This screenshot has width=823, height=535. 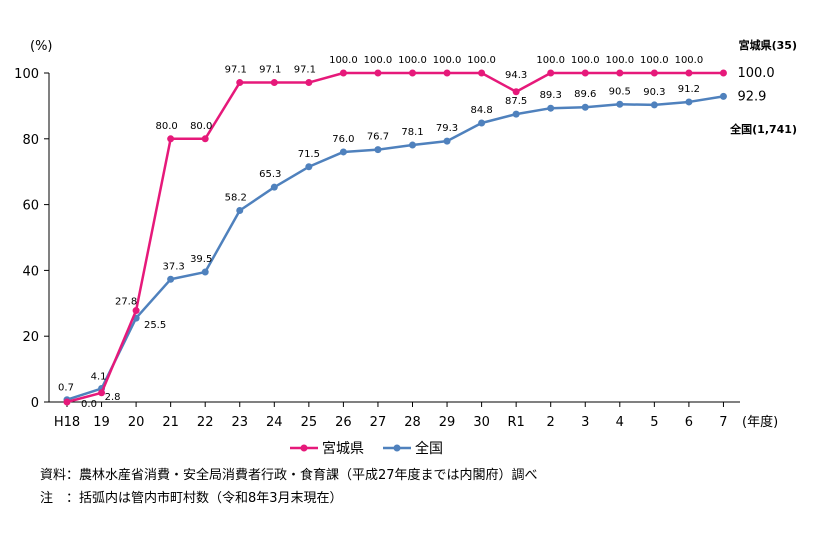 What do you see at coordinates (620, 91) in the screenshot?
I see `data-label: 90.5` at bounding box center [620, 91].